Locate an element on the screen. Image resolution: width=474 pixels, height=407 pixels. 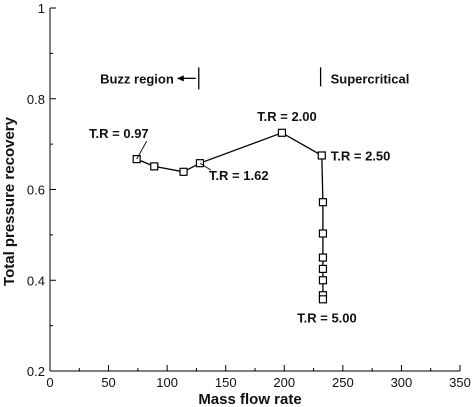
x-tick-label: 200 is located at coordinates (284, 382).